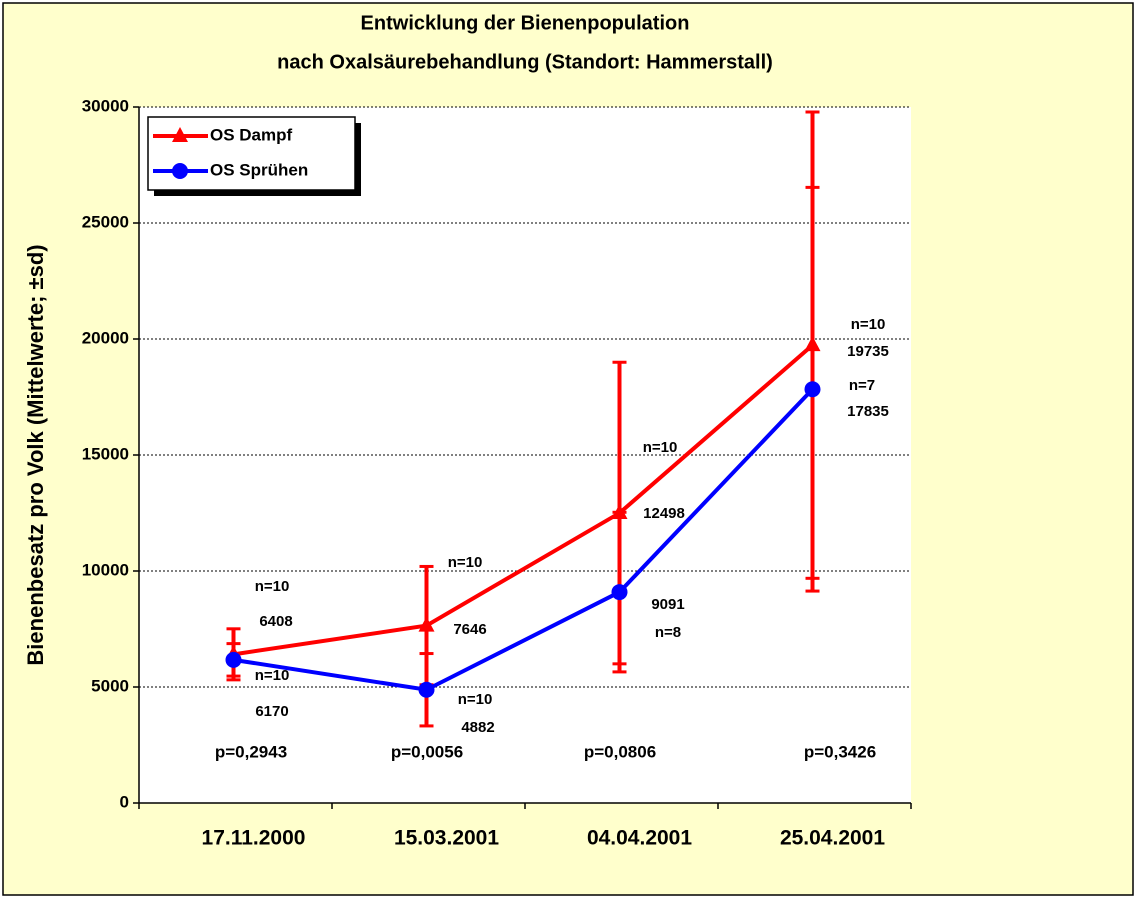 This screenshot has width=1137, height=899. Describe the element at coordinates (105, 105) in the screenshot. I see `y-tick-label: 30000` at that location.